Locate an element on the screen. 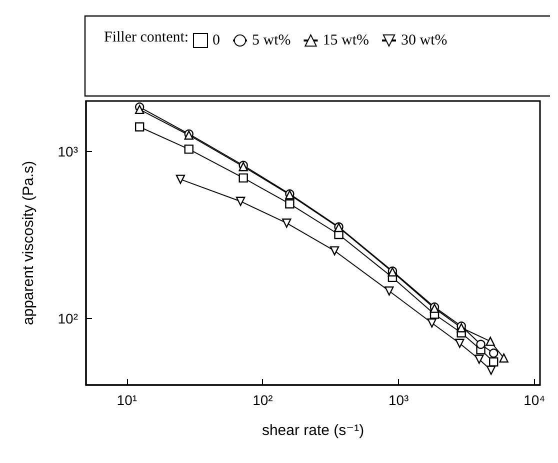 The height and width of the screenshot is (463, 558). legend-label: 30 wt% is located at coordinates (424, 40).